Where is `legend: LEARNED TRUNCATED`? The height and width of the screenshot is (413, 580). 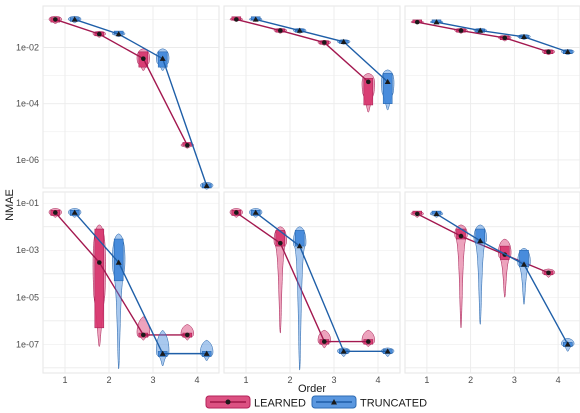
legend: LEARNED TRUNCATED is located at coordinates (316, 402).